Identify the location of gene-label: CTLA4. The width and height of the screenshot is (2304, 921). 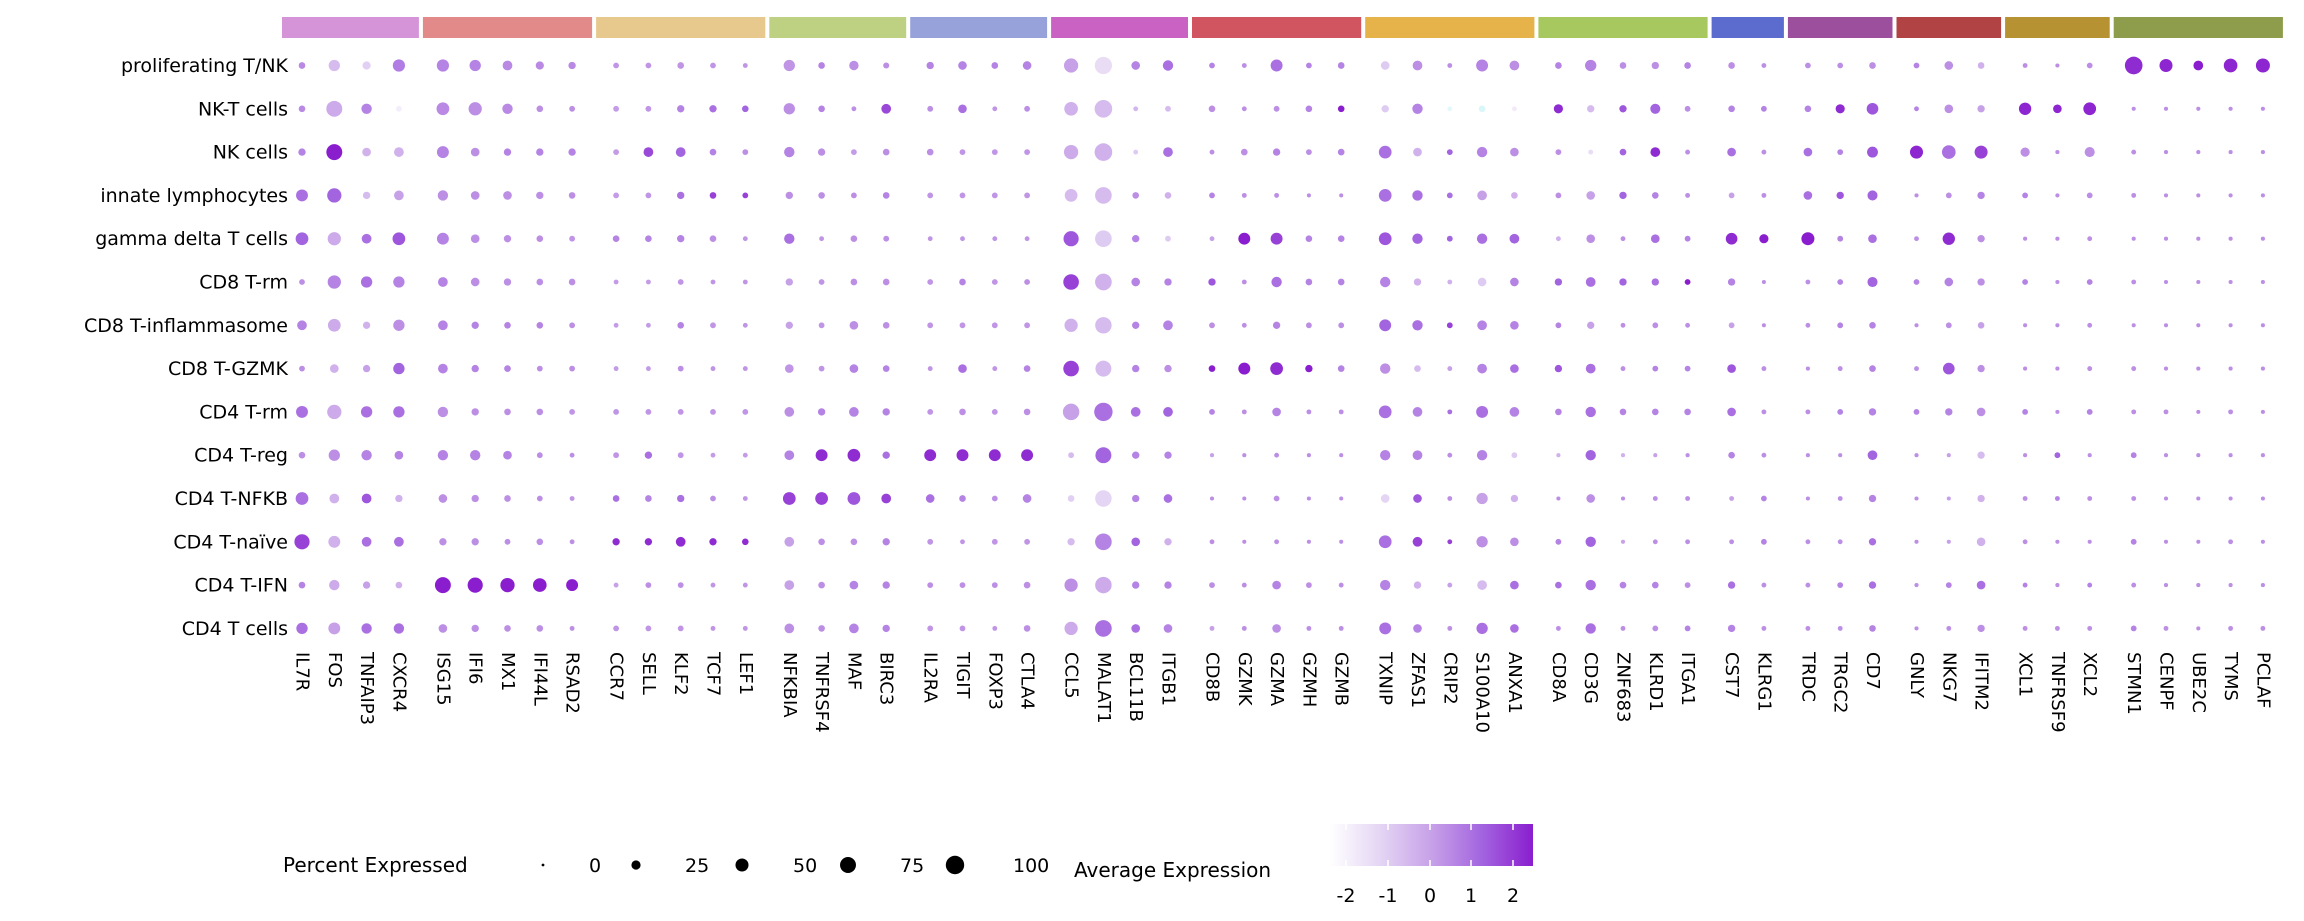
(1027, 681).